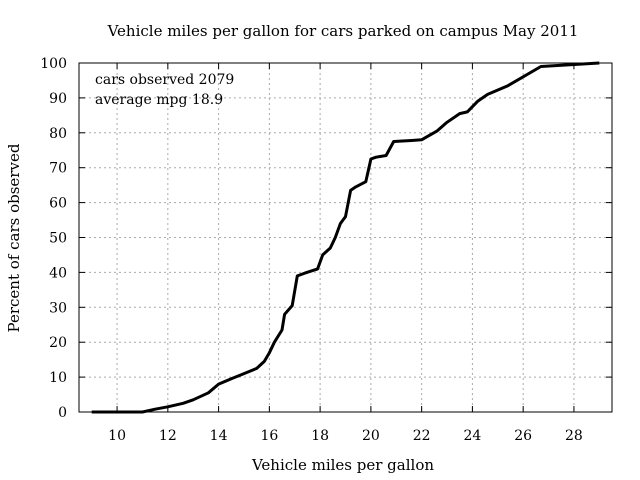  Describe the element at coordinates (58, 273) in the screenshot. I see `y-tick-label: 40` at that location.